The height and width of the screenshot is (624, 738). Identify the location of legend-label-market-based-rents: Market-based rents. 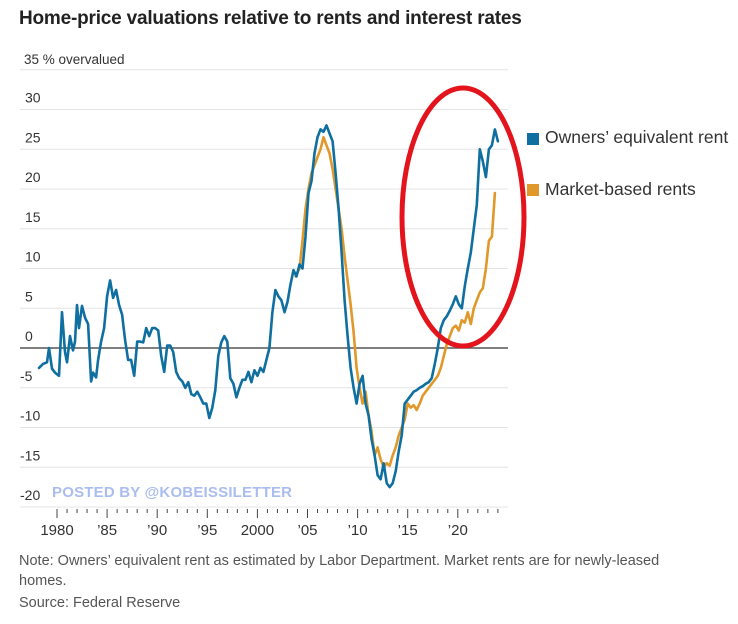
(620, 189).